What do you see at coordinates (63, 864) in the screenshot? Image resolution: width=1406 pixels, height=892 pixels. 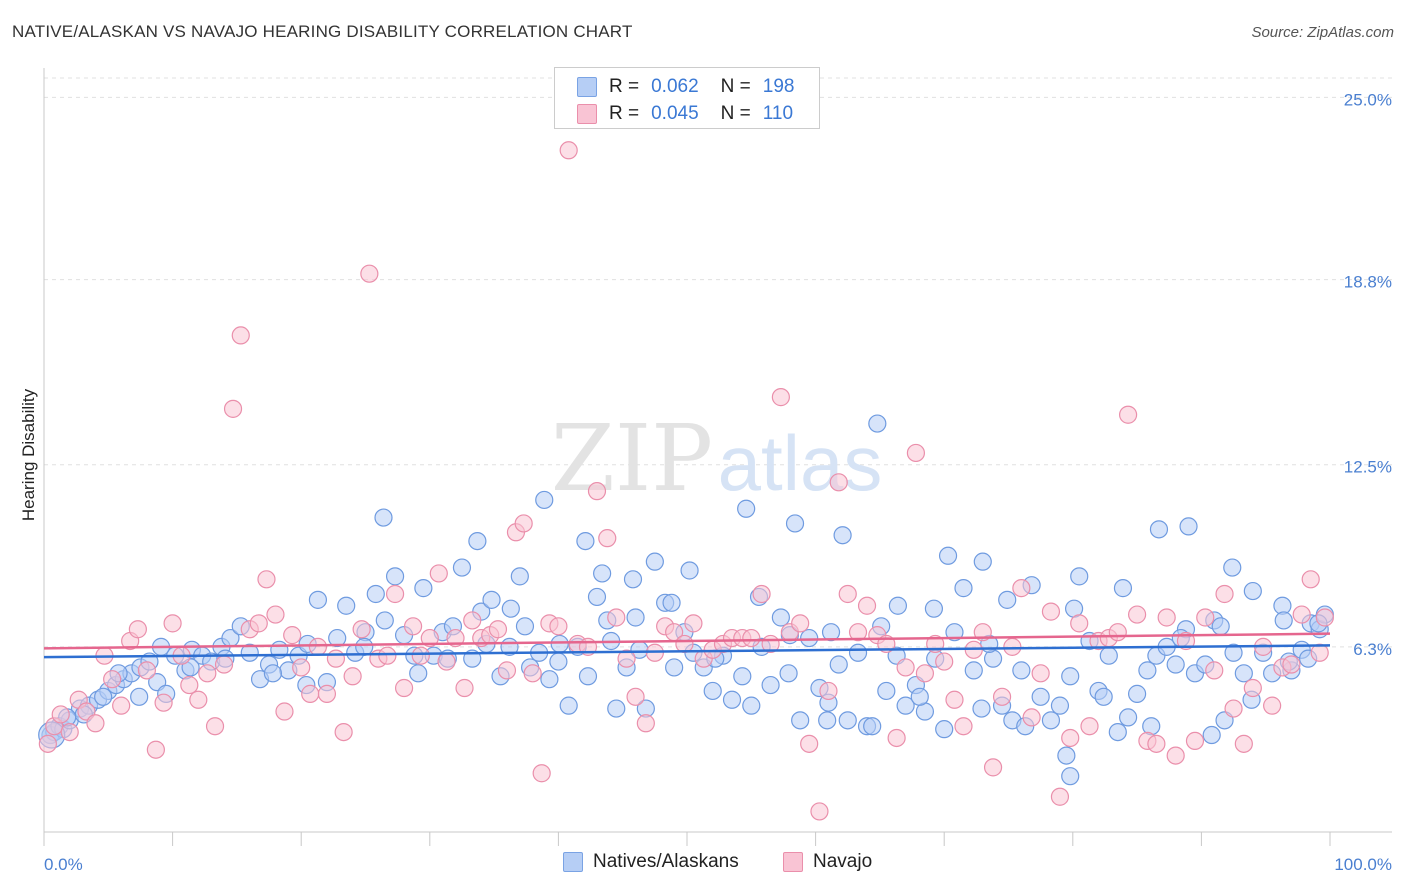 I see `x-tick-label-min: 0.0%` at bounding box center [63, 864].